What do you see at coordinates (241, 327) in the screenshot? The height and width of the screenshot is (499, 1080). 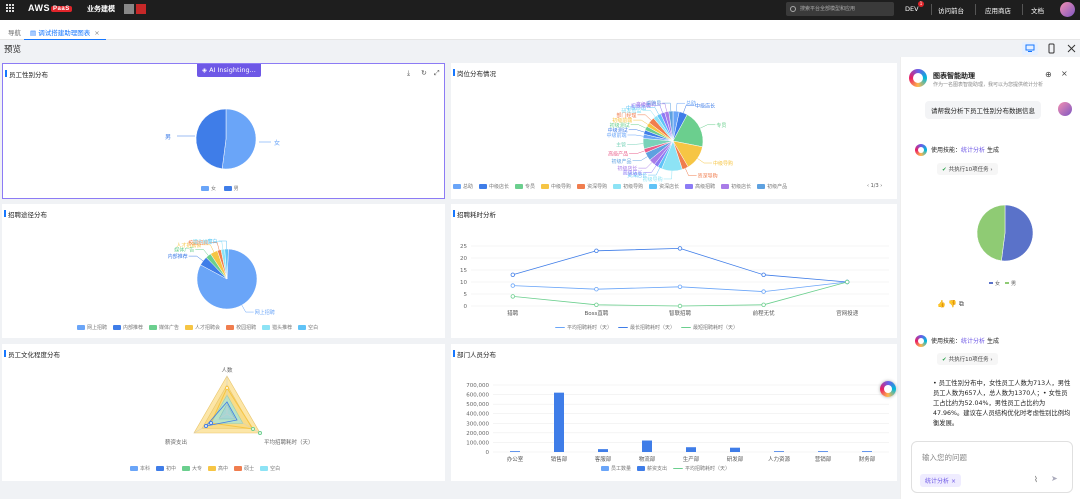 I see `legend-item: 校园招聘` at bounding box center [241, 327].